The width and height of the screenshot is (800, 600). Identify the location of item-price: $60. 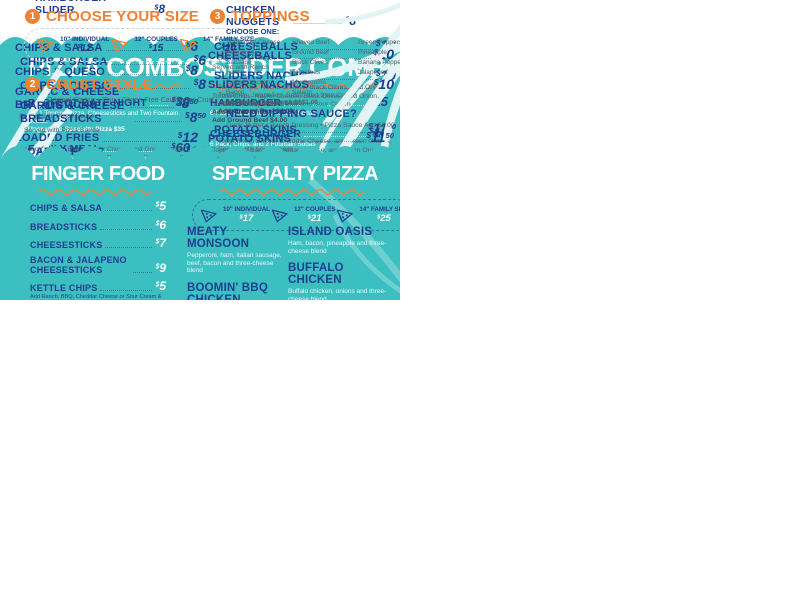
(180, 148).